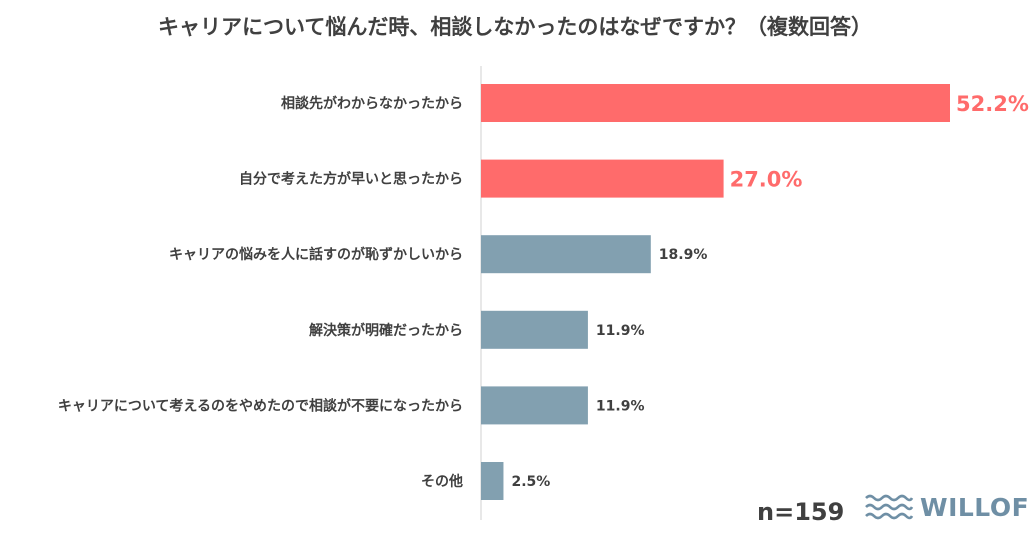 The height and width of the screenshot is (545, 1031). I want to click on value-label-1: 52.2%, so click(992, 104).